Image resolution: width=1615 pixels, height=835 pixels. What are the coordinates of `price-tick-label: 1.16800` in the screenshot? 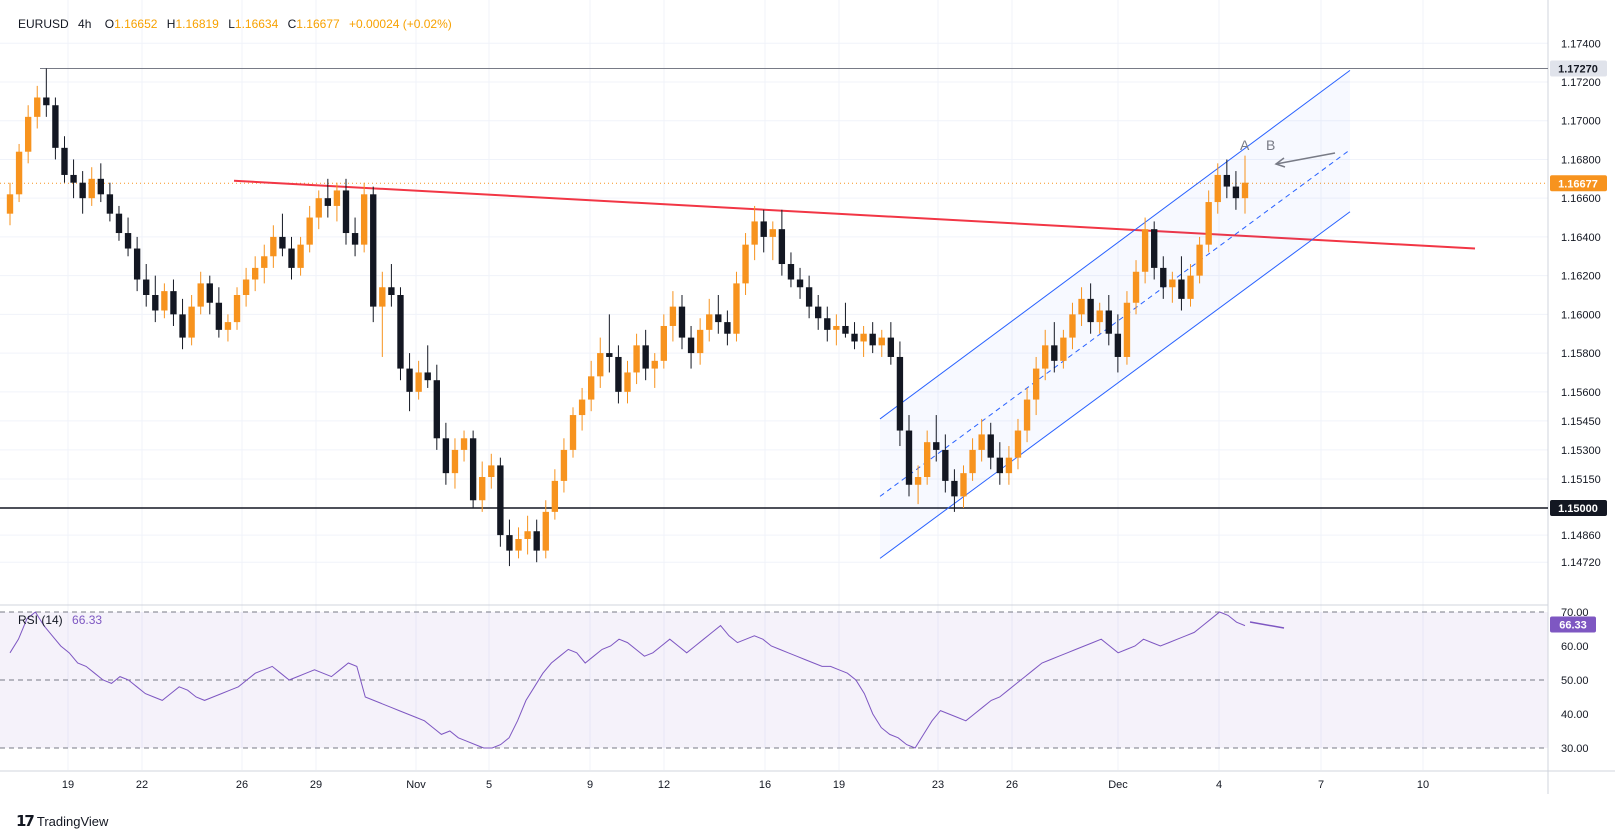 It's located at (1581, 160).